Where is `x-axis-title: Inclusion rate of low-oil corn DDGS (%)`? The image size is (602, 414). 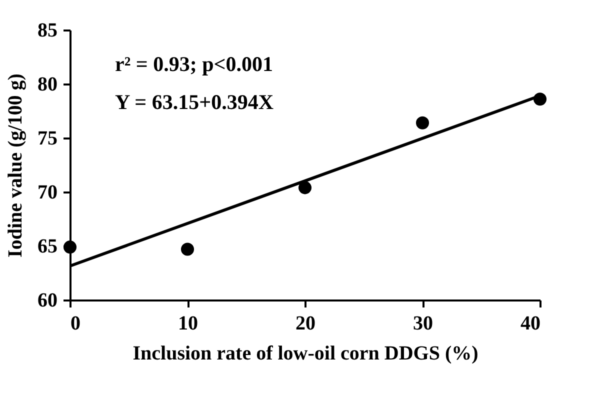
x-axis-title: Inclusion rate of low-oil corn DDGS (%) is located at coordinates (305, 353).